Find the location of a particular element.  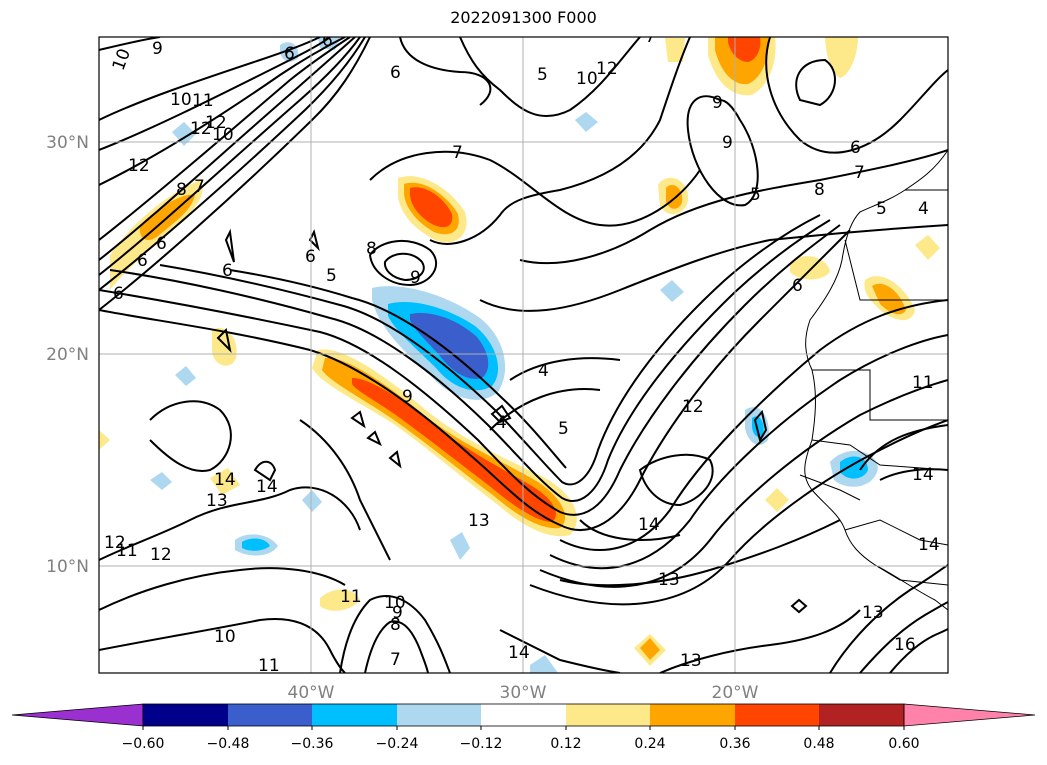

colorbar-tick-label: −0.12 is located at coordinates (481, 744).